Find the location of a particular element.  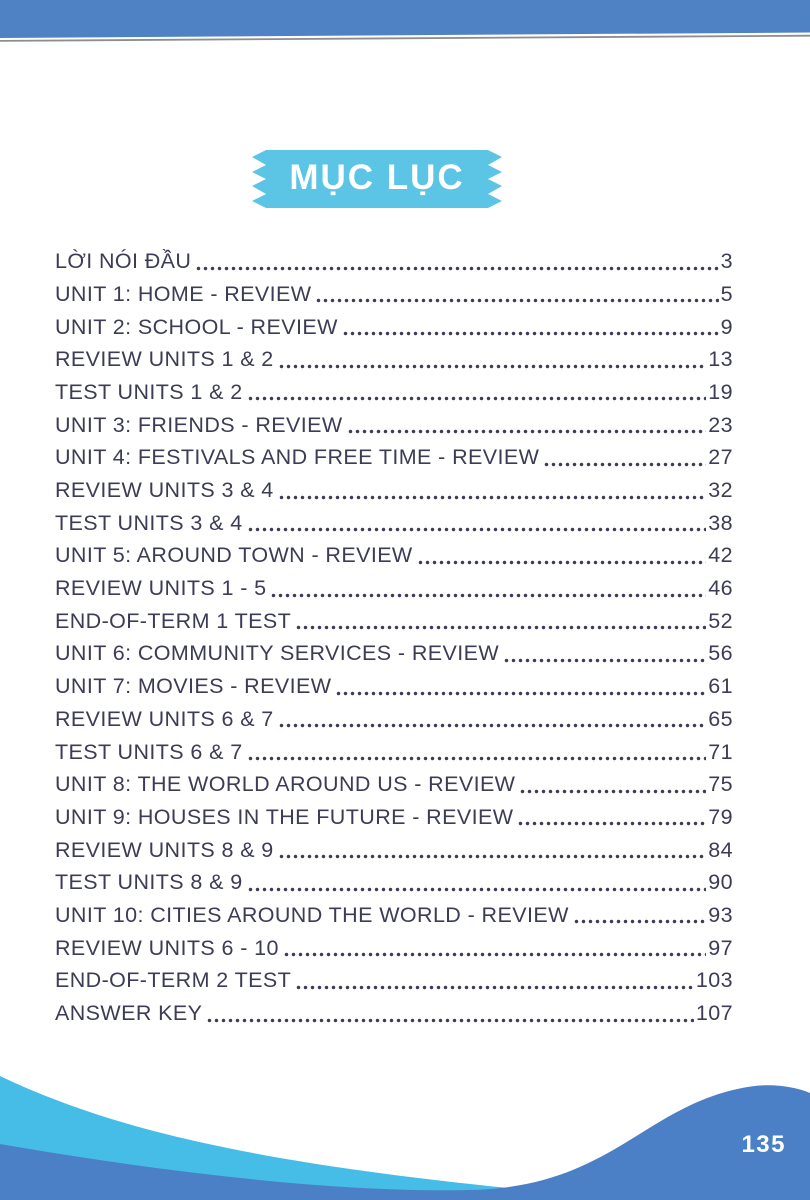

toc-entry-title: UNIT 2: SCHOOL - REVIEW is located at coordinates (196, 326).